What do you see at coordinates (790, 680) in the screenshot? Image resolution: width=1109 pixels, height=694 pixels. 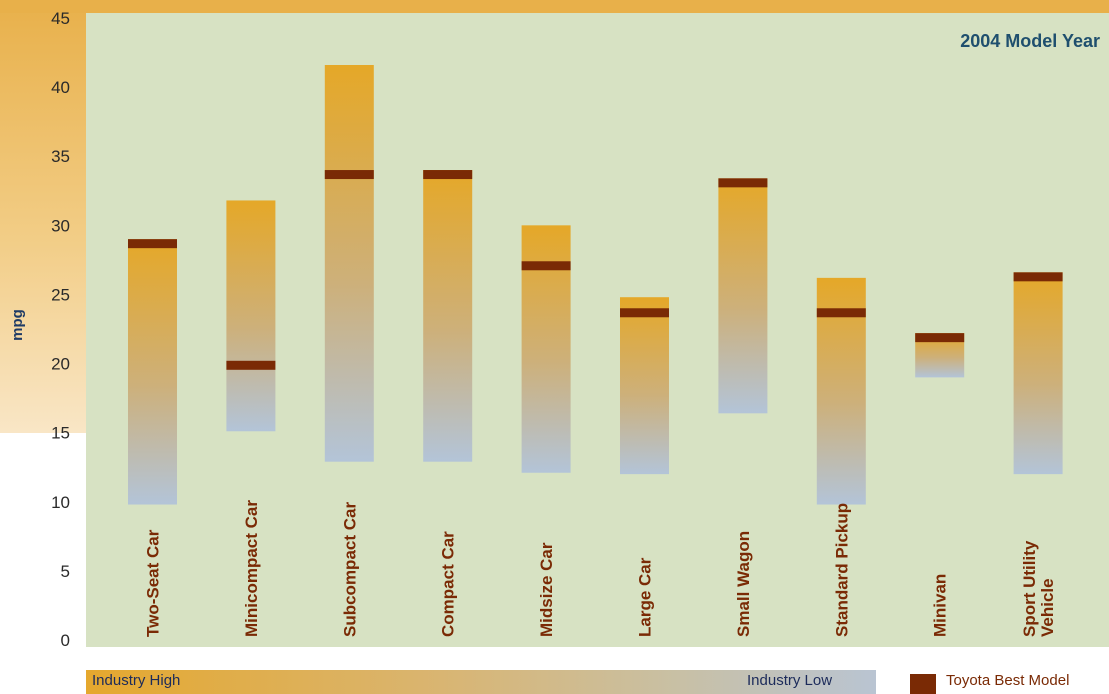 I see `legend-industry-low: Industry Low` at bounding box center [790, 680].